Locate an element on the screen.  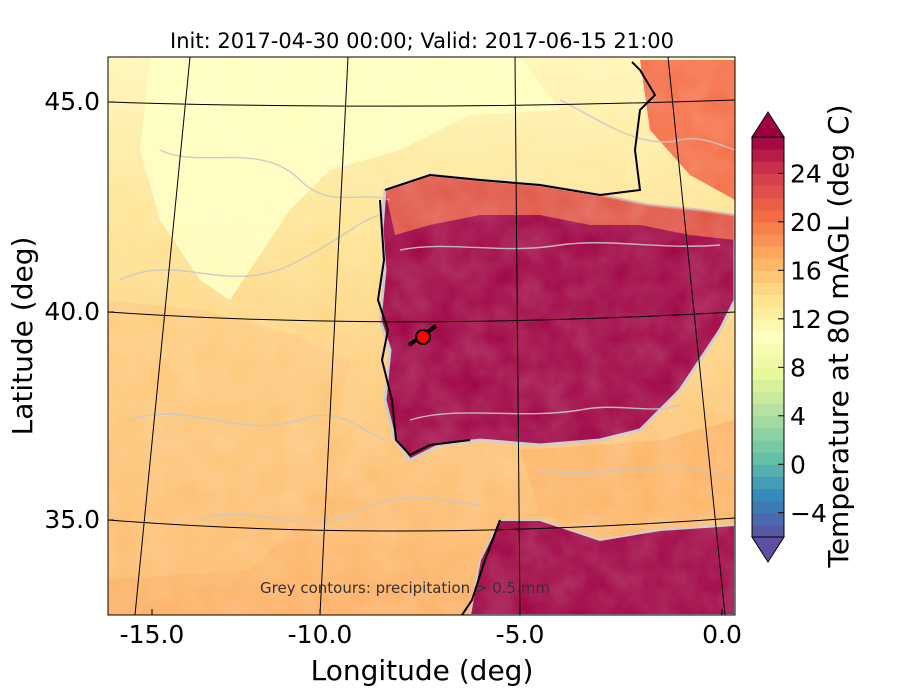
y-tick-label: 40.0 is located at coordinates (72, 311).